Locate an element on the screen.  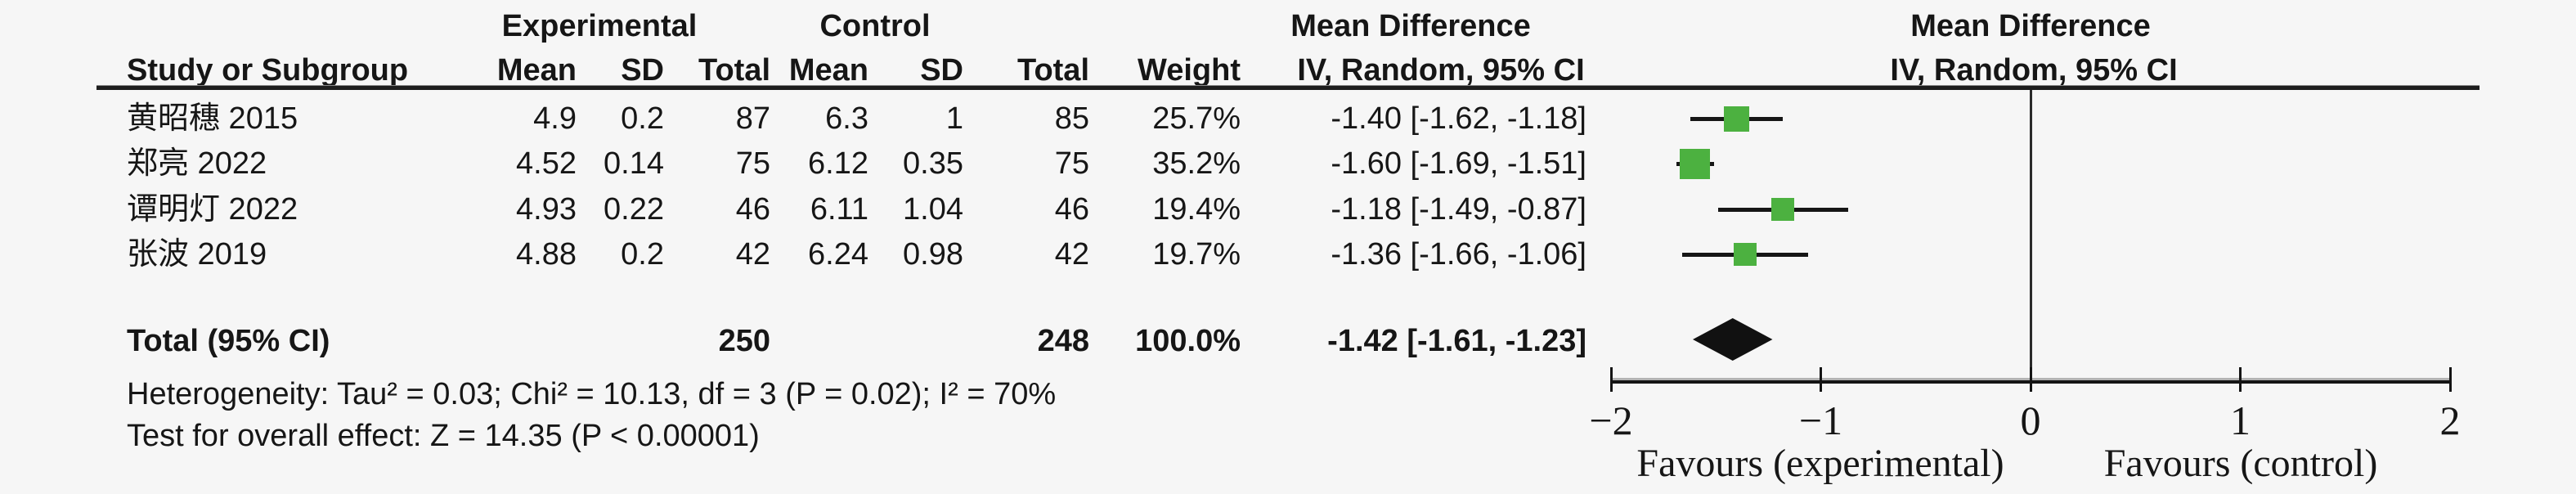
cell-ctrl-mean: 6.3 is located at coordinates (847, 118).